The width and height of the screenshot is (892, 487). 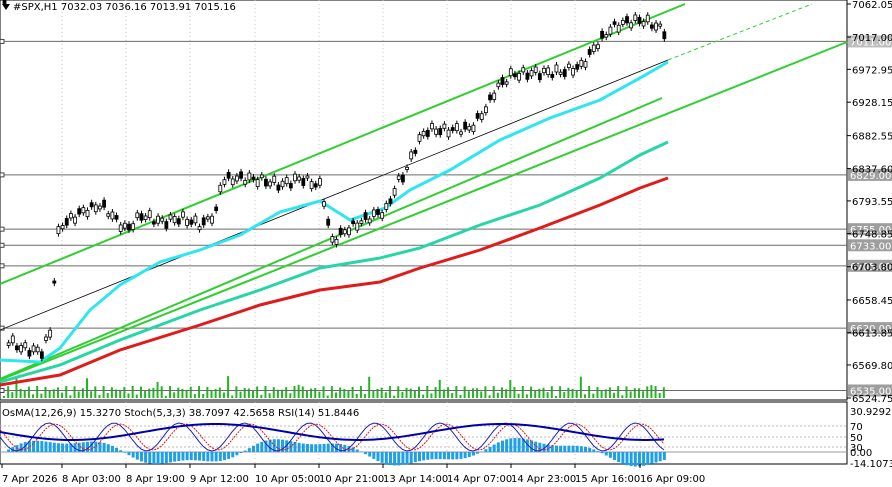 I want to click on price-tick-label: 6882.55, so click(x=872, y=137).